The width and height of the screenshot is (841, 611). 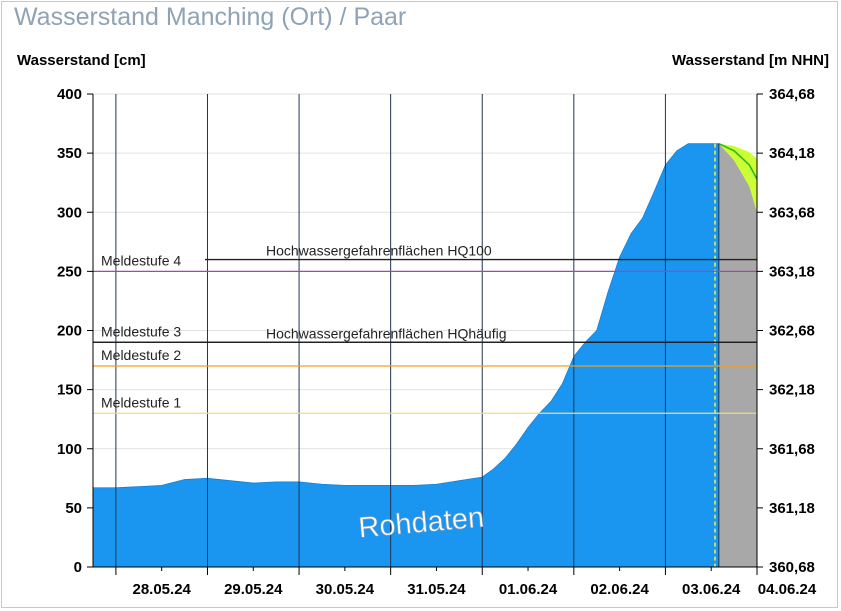 What do you see at coordinates (141, 331) in the screenshot?
I see `threshold-label: Meldestufe 3` at bounding box center [141, 331].